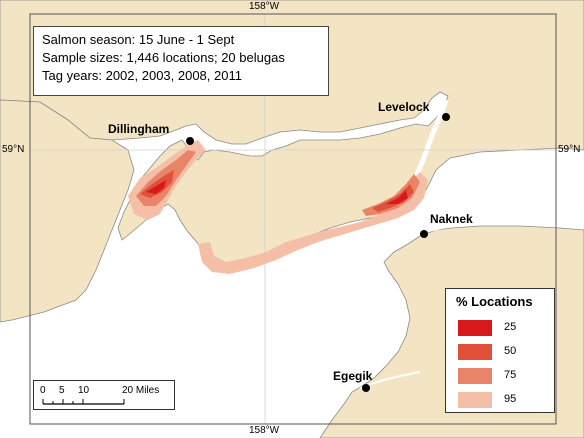 The image size is (584, 438). Describe the element at coordinates (105, 392) in the screenshot. I see `scale-labels: 0 5 10 20 Miles` at that location.